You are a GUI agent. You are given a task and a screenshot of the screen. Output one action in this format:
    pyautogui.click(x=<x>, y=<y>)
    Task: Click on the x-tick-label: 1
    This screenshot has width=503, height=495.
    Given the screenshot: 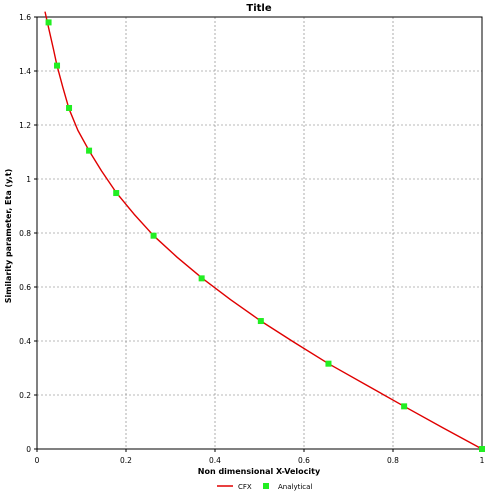 What is the action you would take?
    pyautogui.click(x=482, y=460)
    